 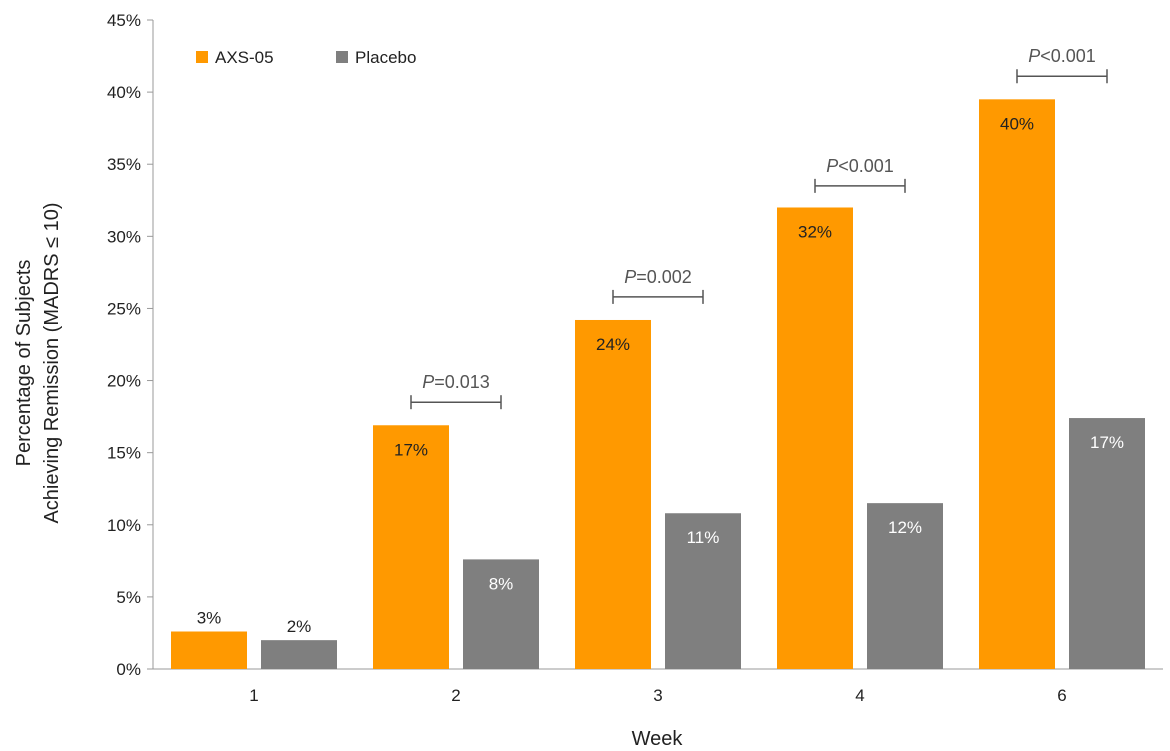 I want to click on data-label: 3%, so click(x=209, y=618).